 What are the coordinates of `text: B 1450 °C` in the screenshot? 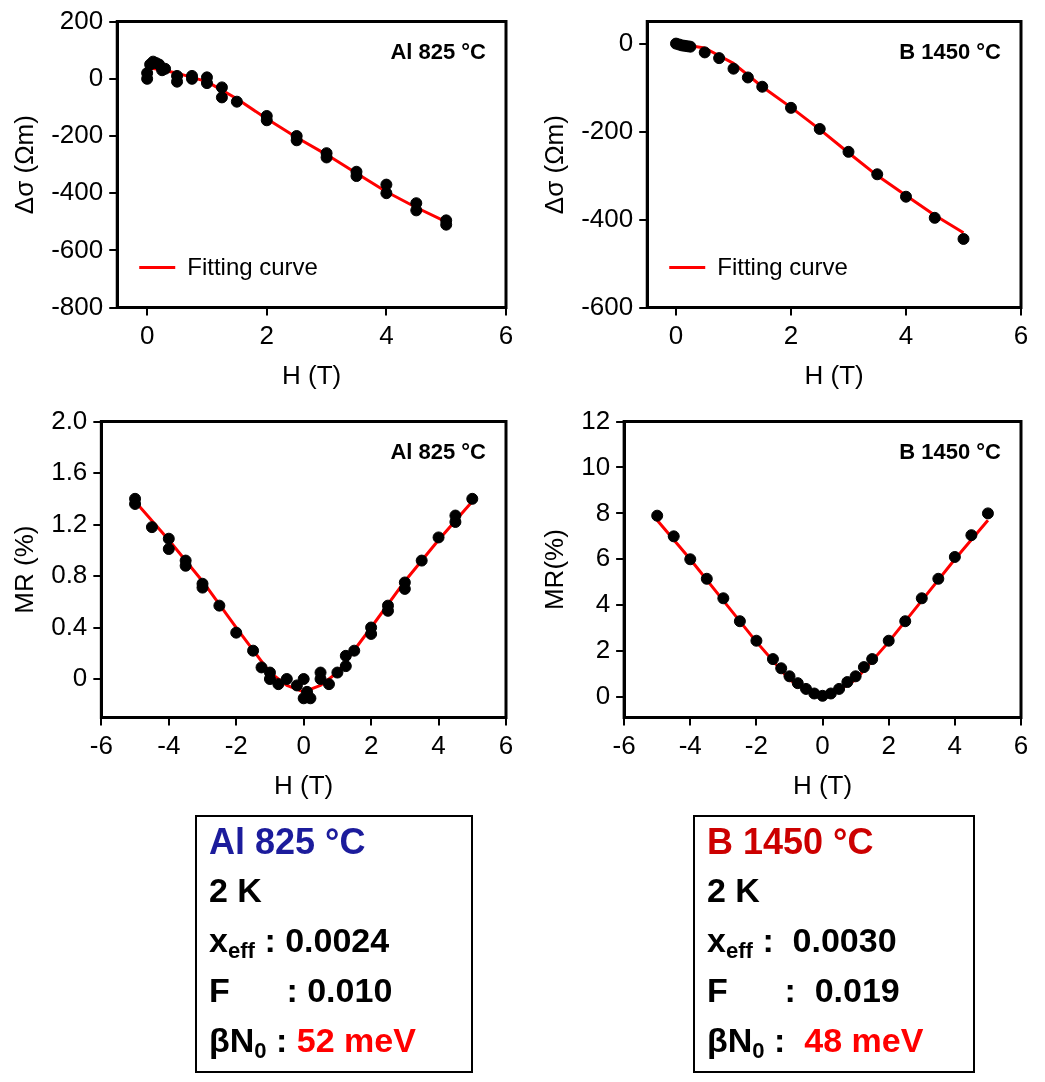 It's located at (791, 842).